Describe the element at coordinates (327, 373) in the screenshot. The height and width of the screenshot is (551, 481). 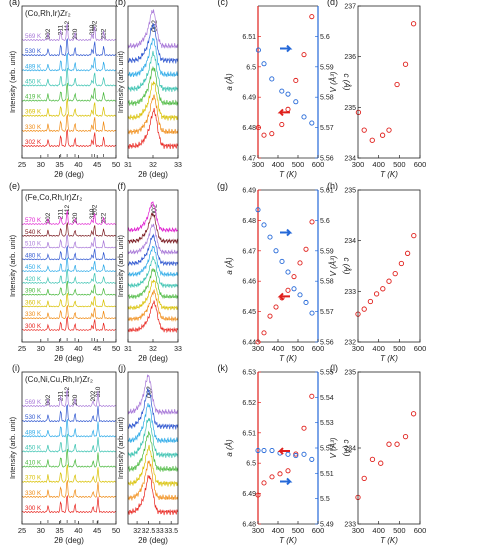
I see `c-tick-label: 5.55` at that location.